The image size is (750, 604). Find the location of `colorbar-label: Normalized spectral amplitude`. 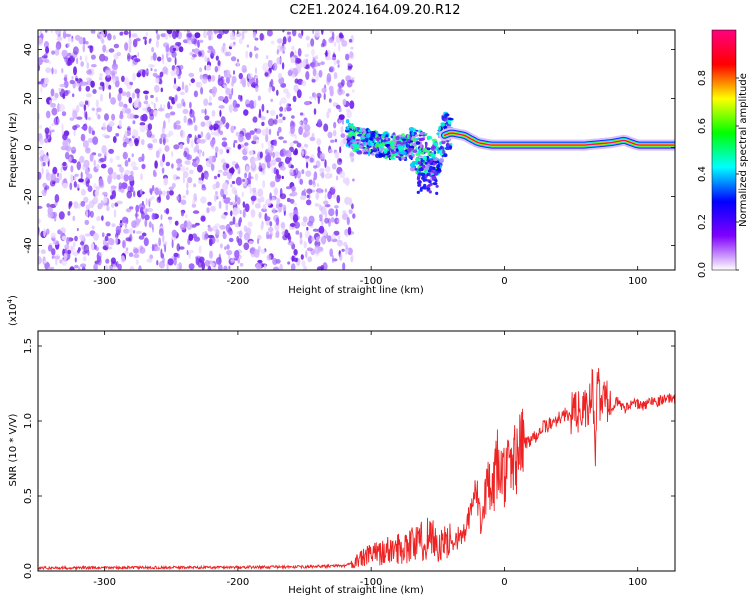

colorbar-label: Normalized spectral amplitude is located at coordinates (743, 150).